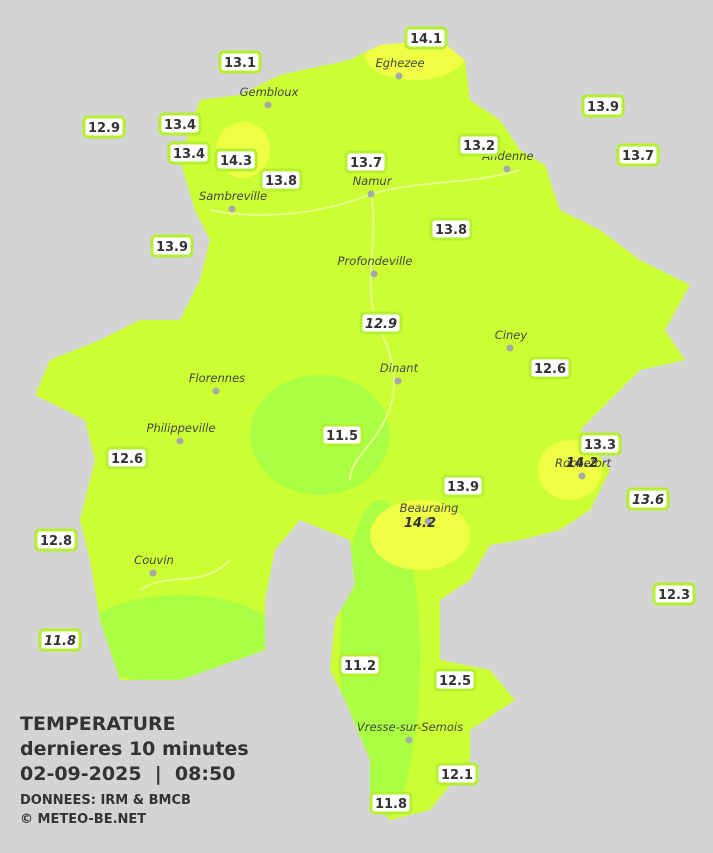  I want to click on station-value: 13.6, so click(648, 500).